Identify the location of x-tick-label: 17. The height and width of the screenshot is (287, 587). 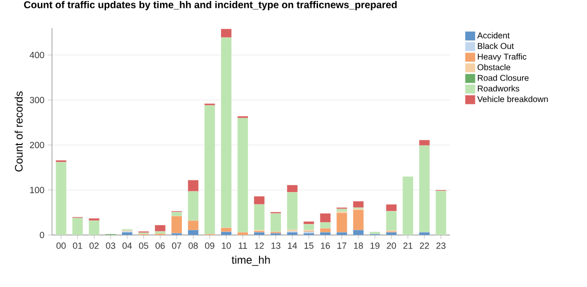
(342, 245).